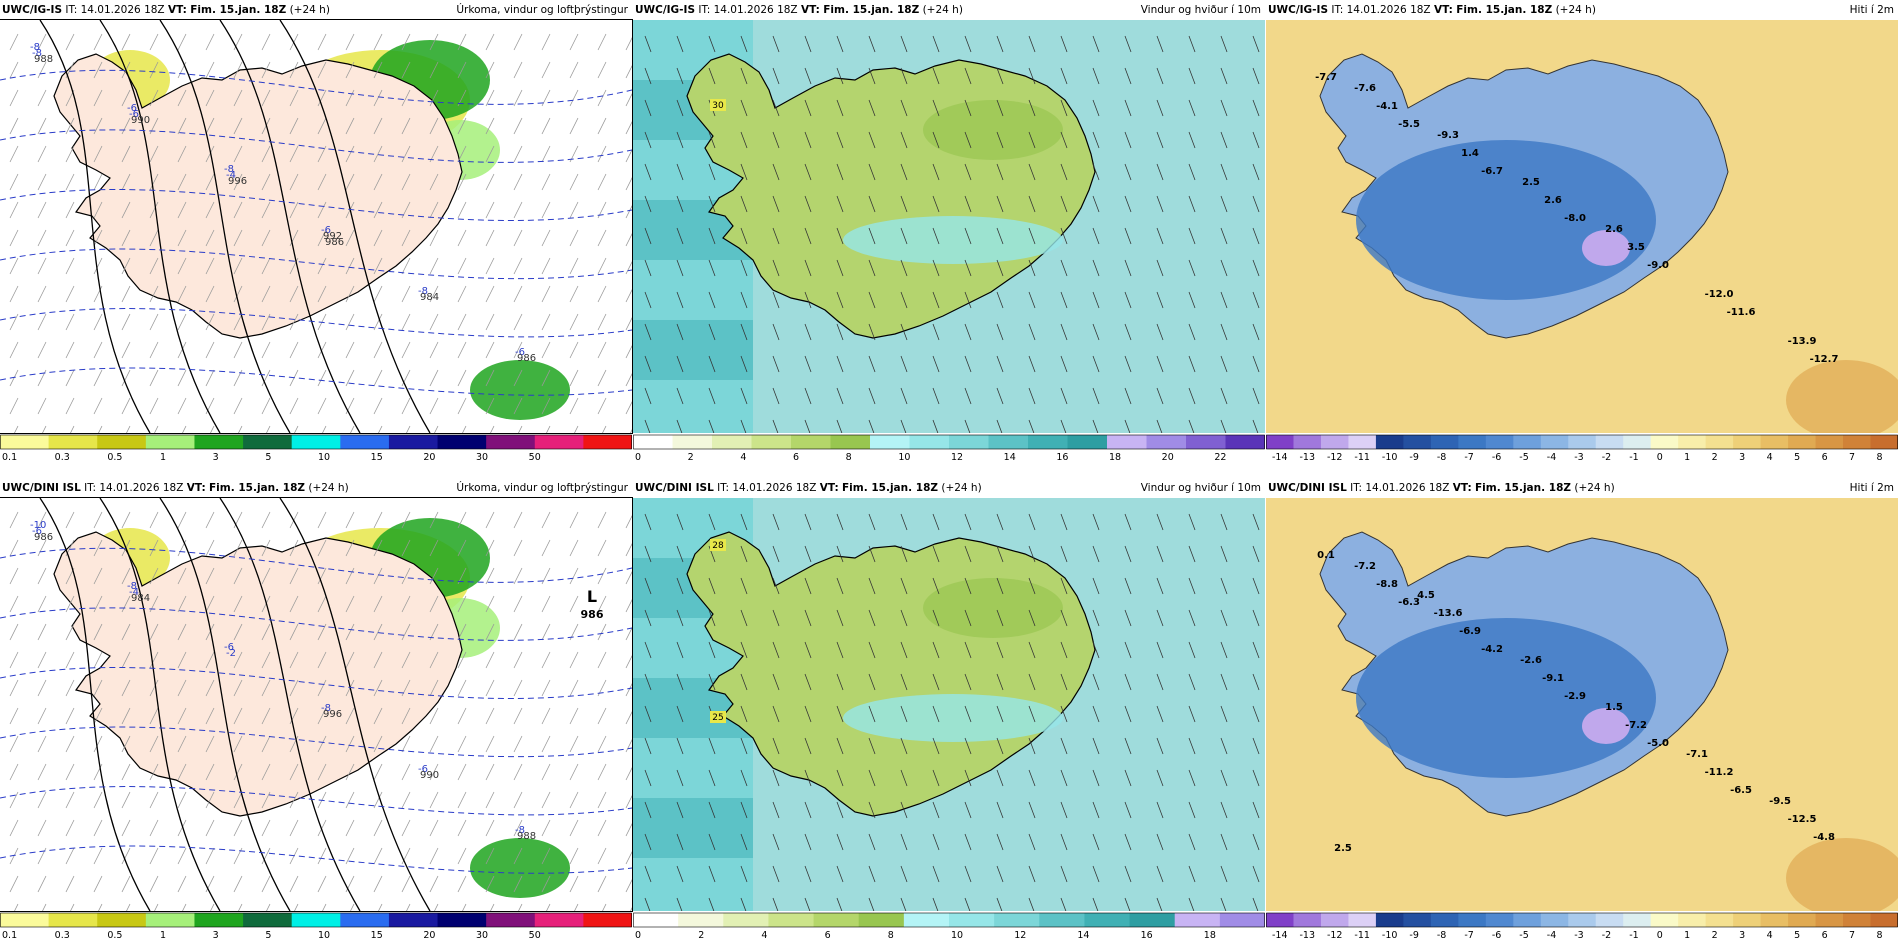  I want to click on colorbar-frame, so click(316, 920).